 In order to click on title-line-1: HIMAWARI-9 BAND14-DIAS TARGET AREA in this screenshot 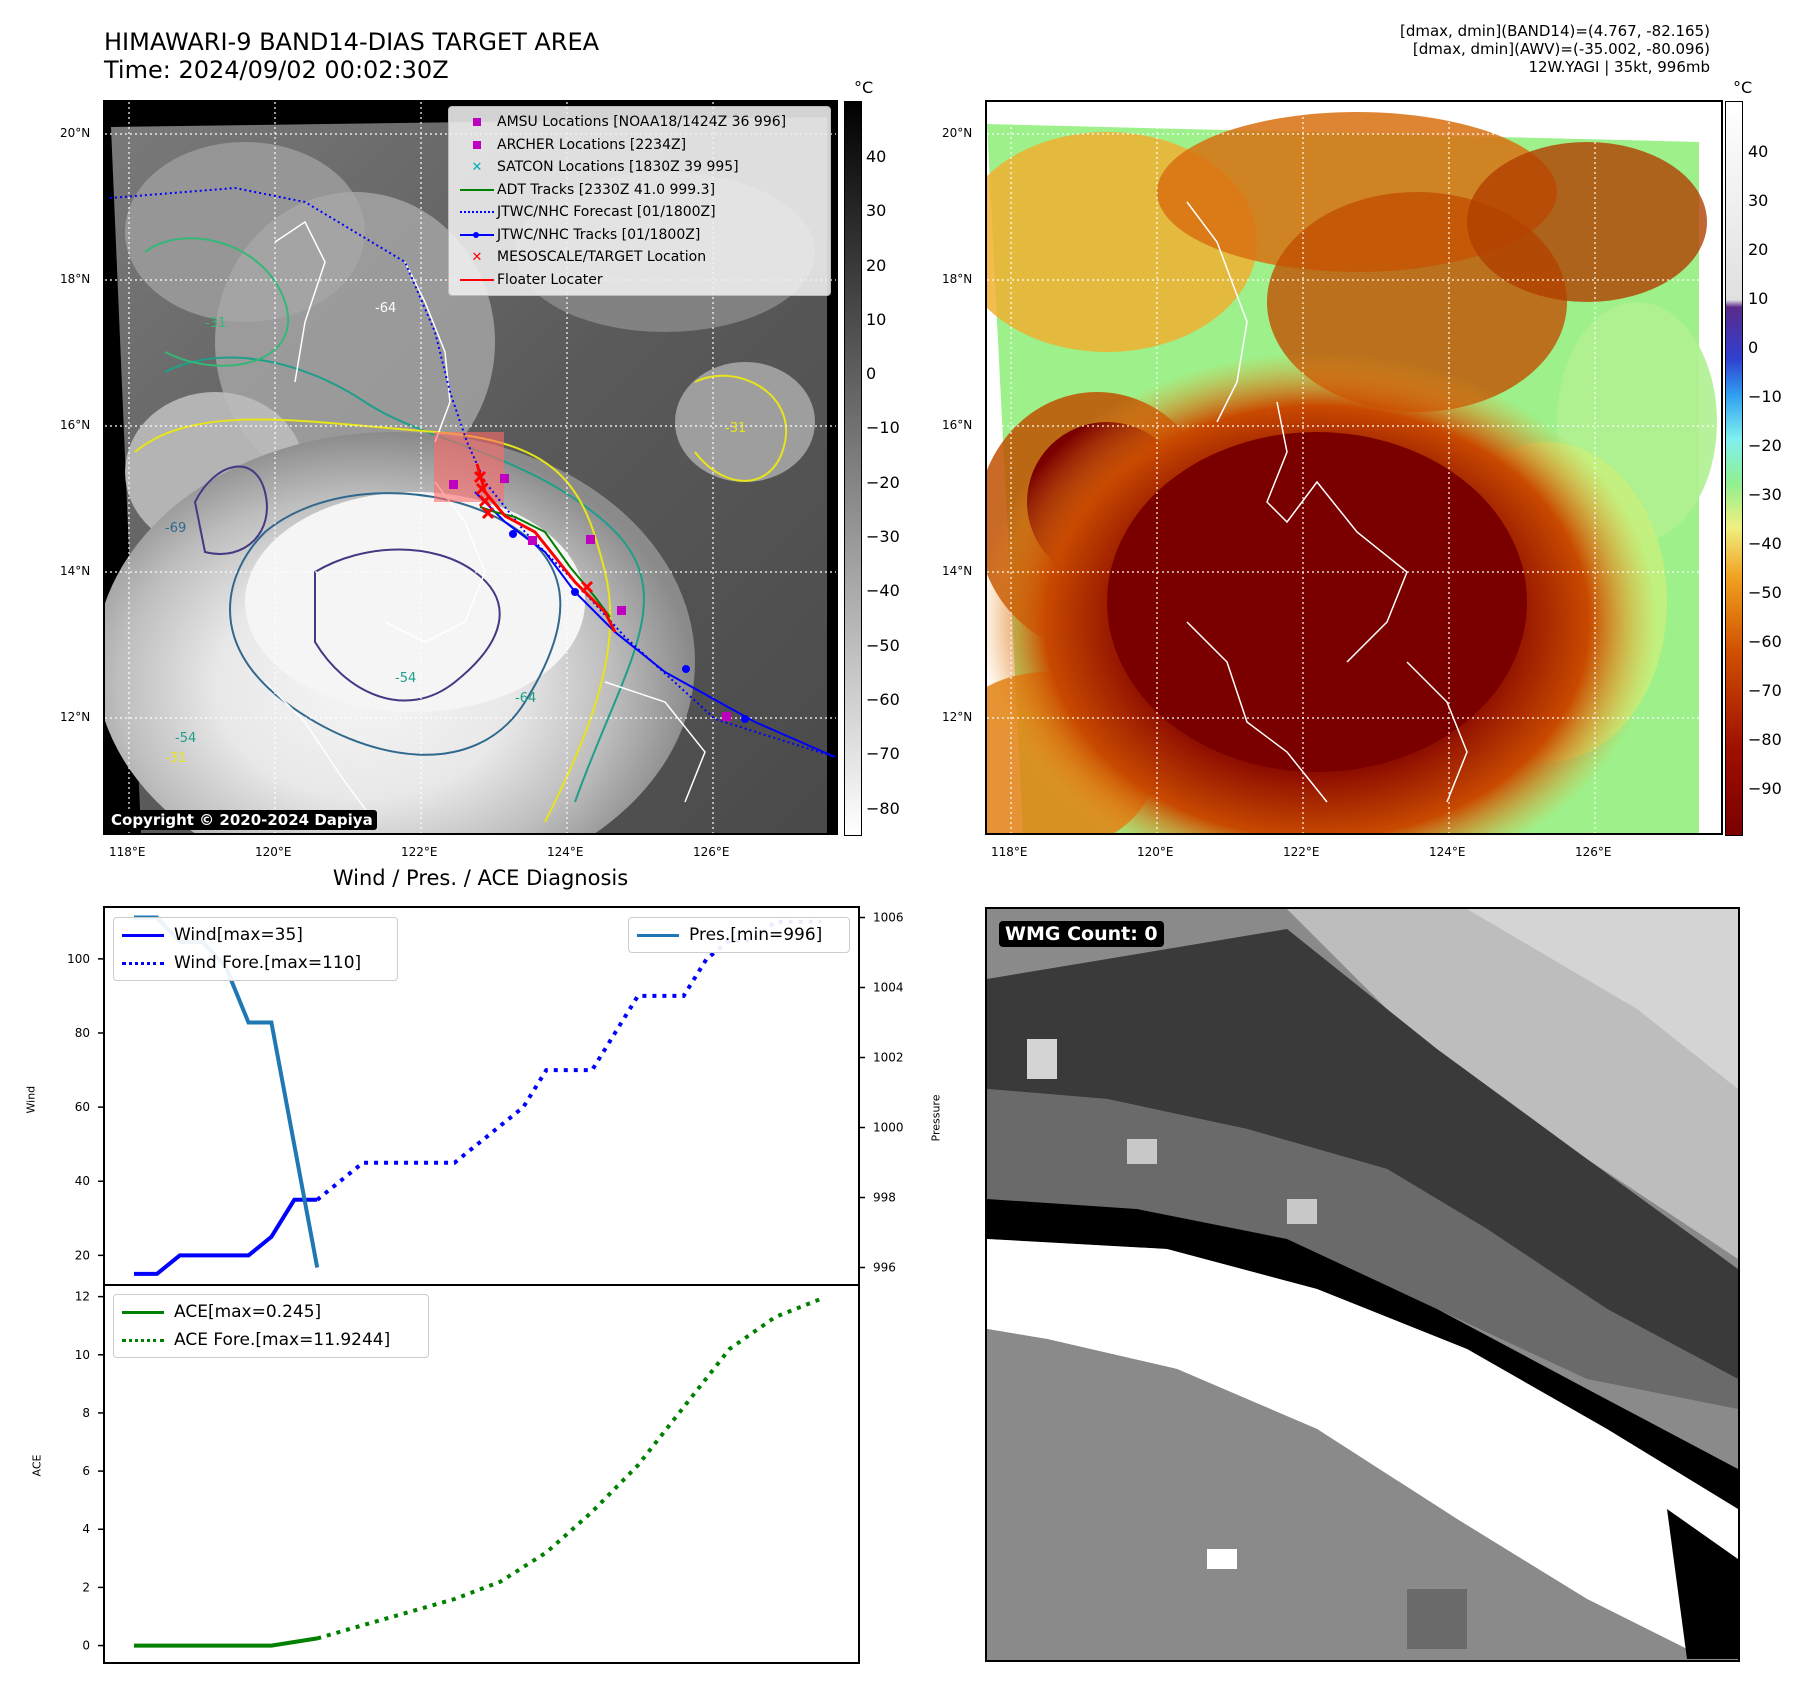, I will do `click(352, 42)`.